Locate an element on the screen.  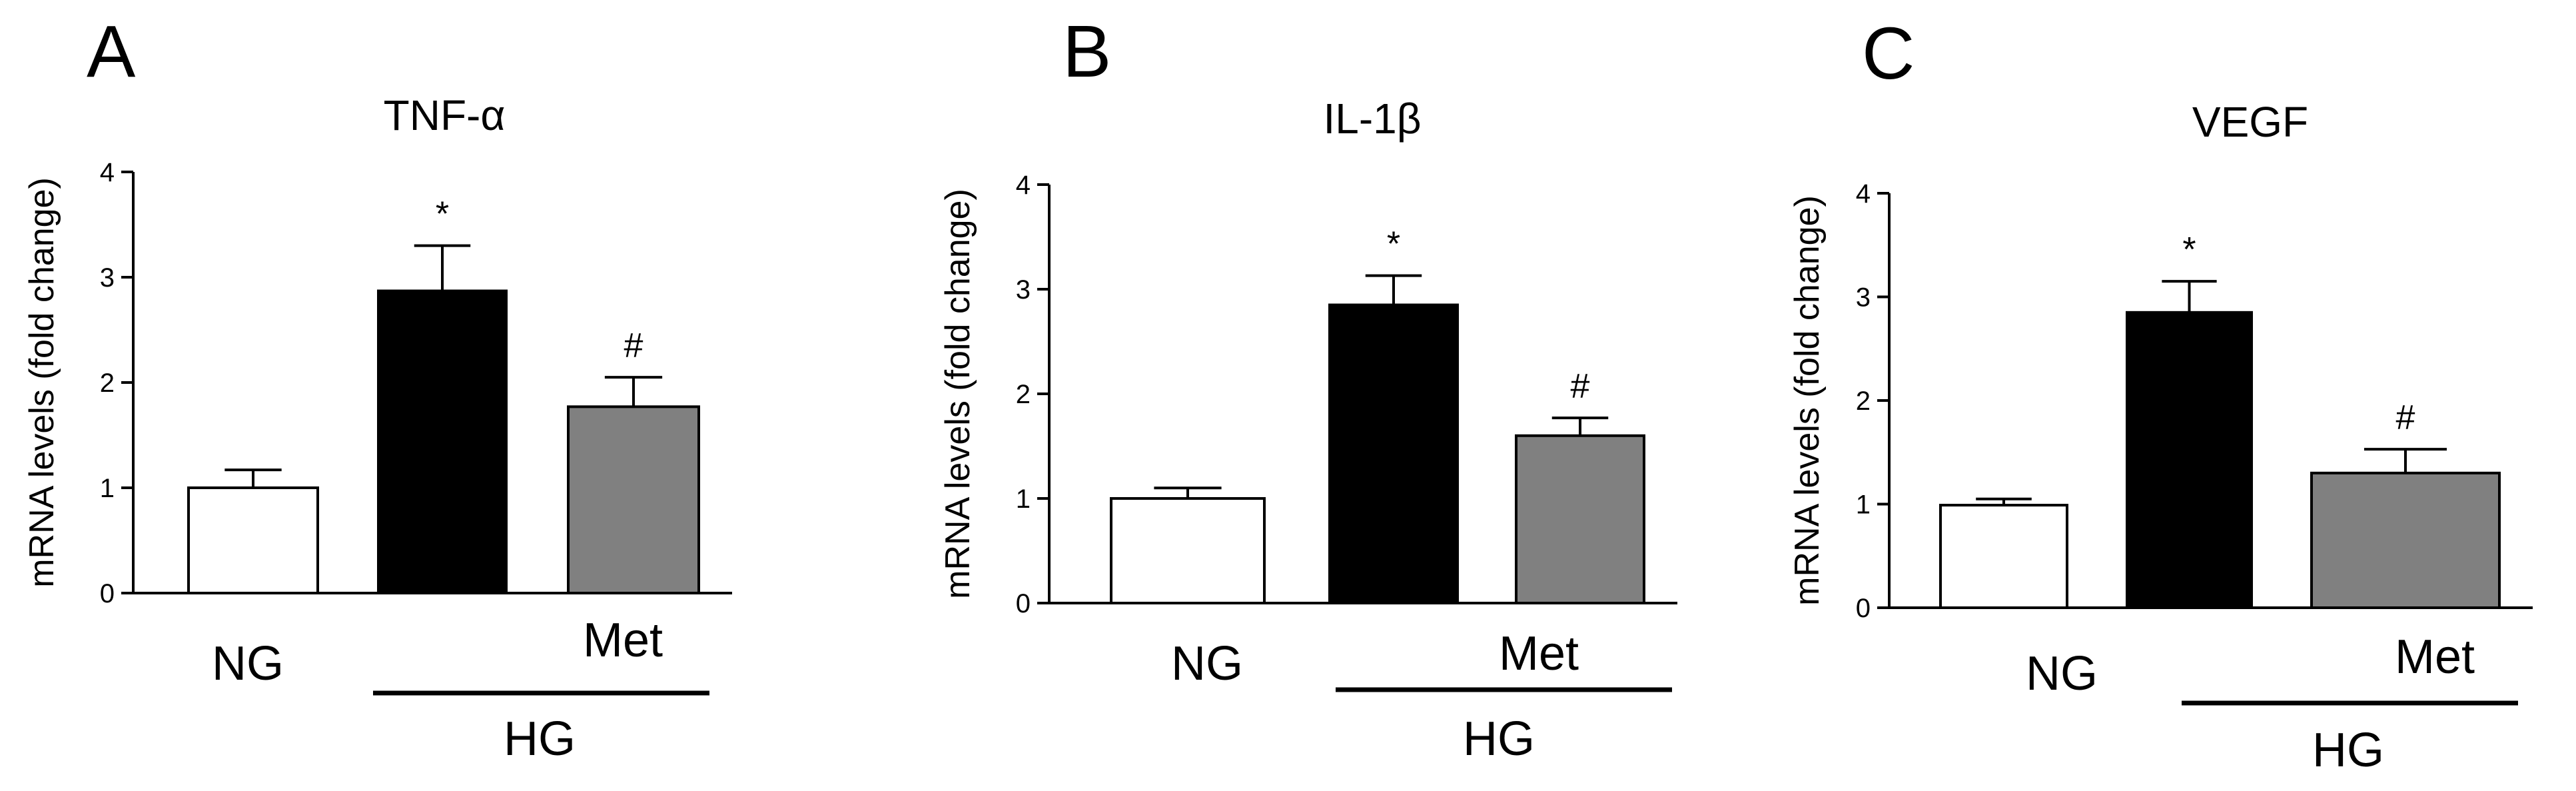
chart-title: VEGF is located at coordinates (2250, 122).